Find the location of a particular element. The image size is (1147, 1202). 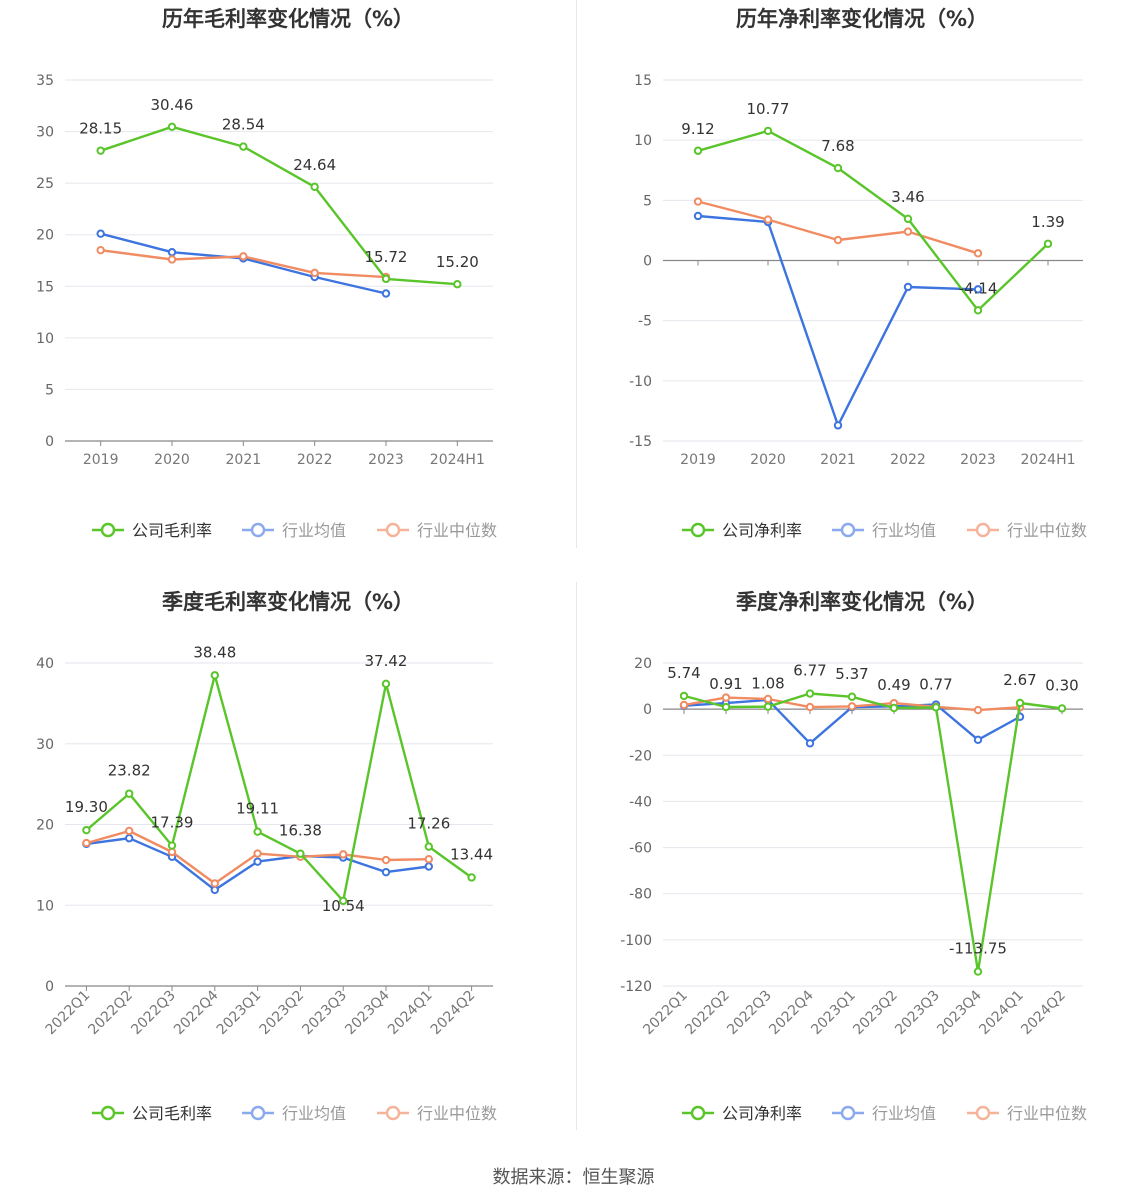

data-label: 5.37 is located at coordinates (851, 674).